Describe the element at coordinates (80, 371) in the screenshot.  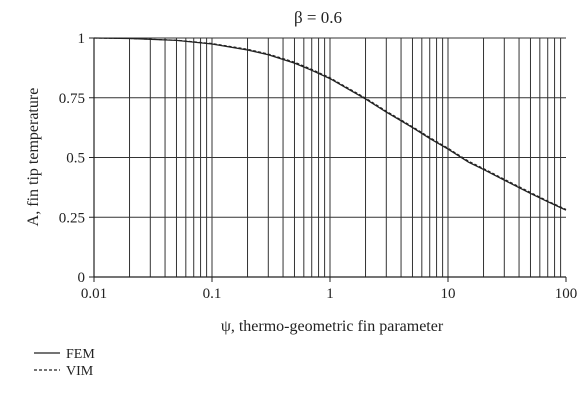
I see `legend-label-vim: VIM` at that location.